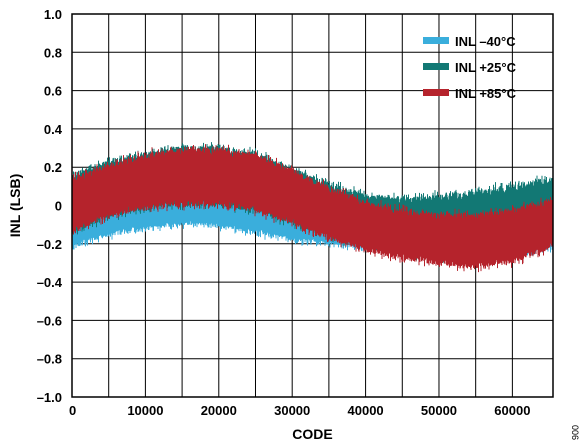 The height and width of the screenshot is (445, 580). Describe the element at coordinates (575, 432) in the screenshot. I see `figure-id: 006` at that location.